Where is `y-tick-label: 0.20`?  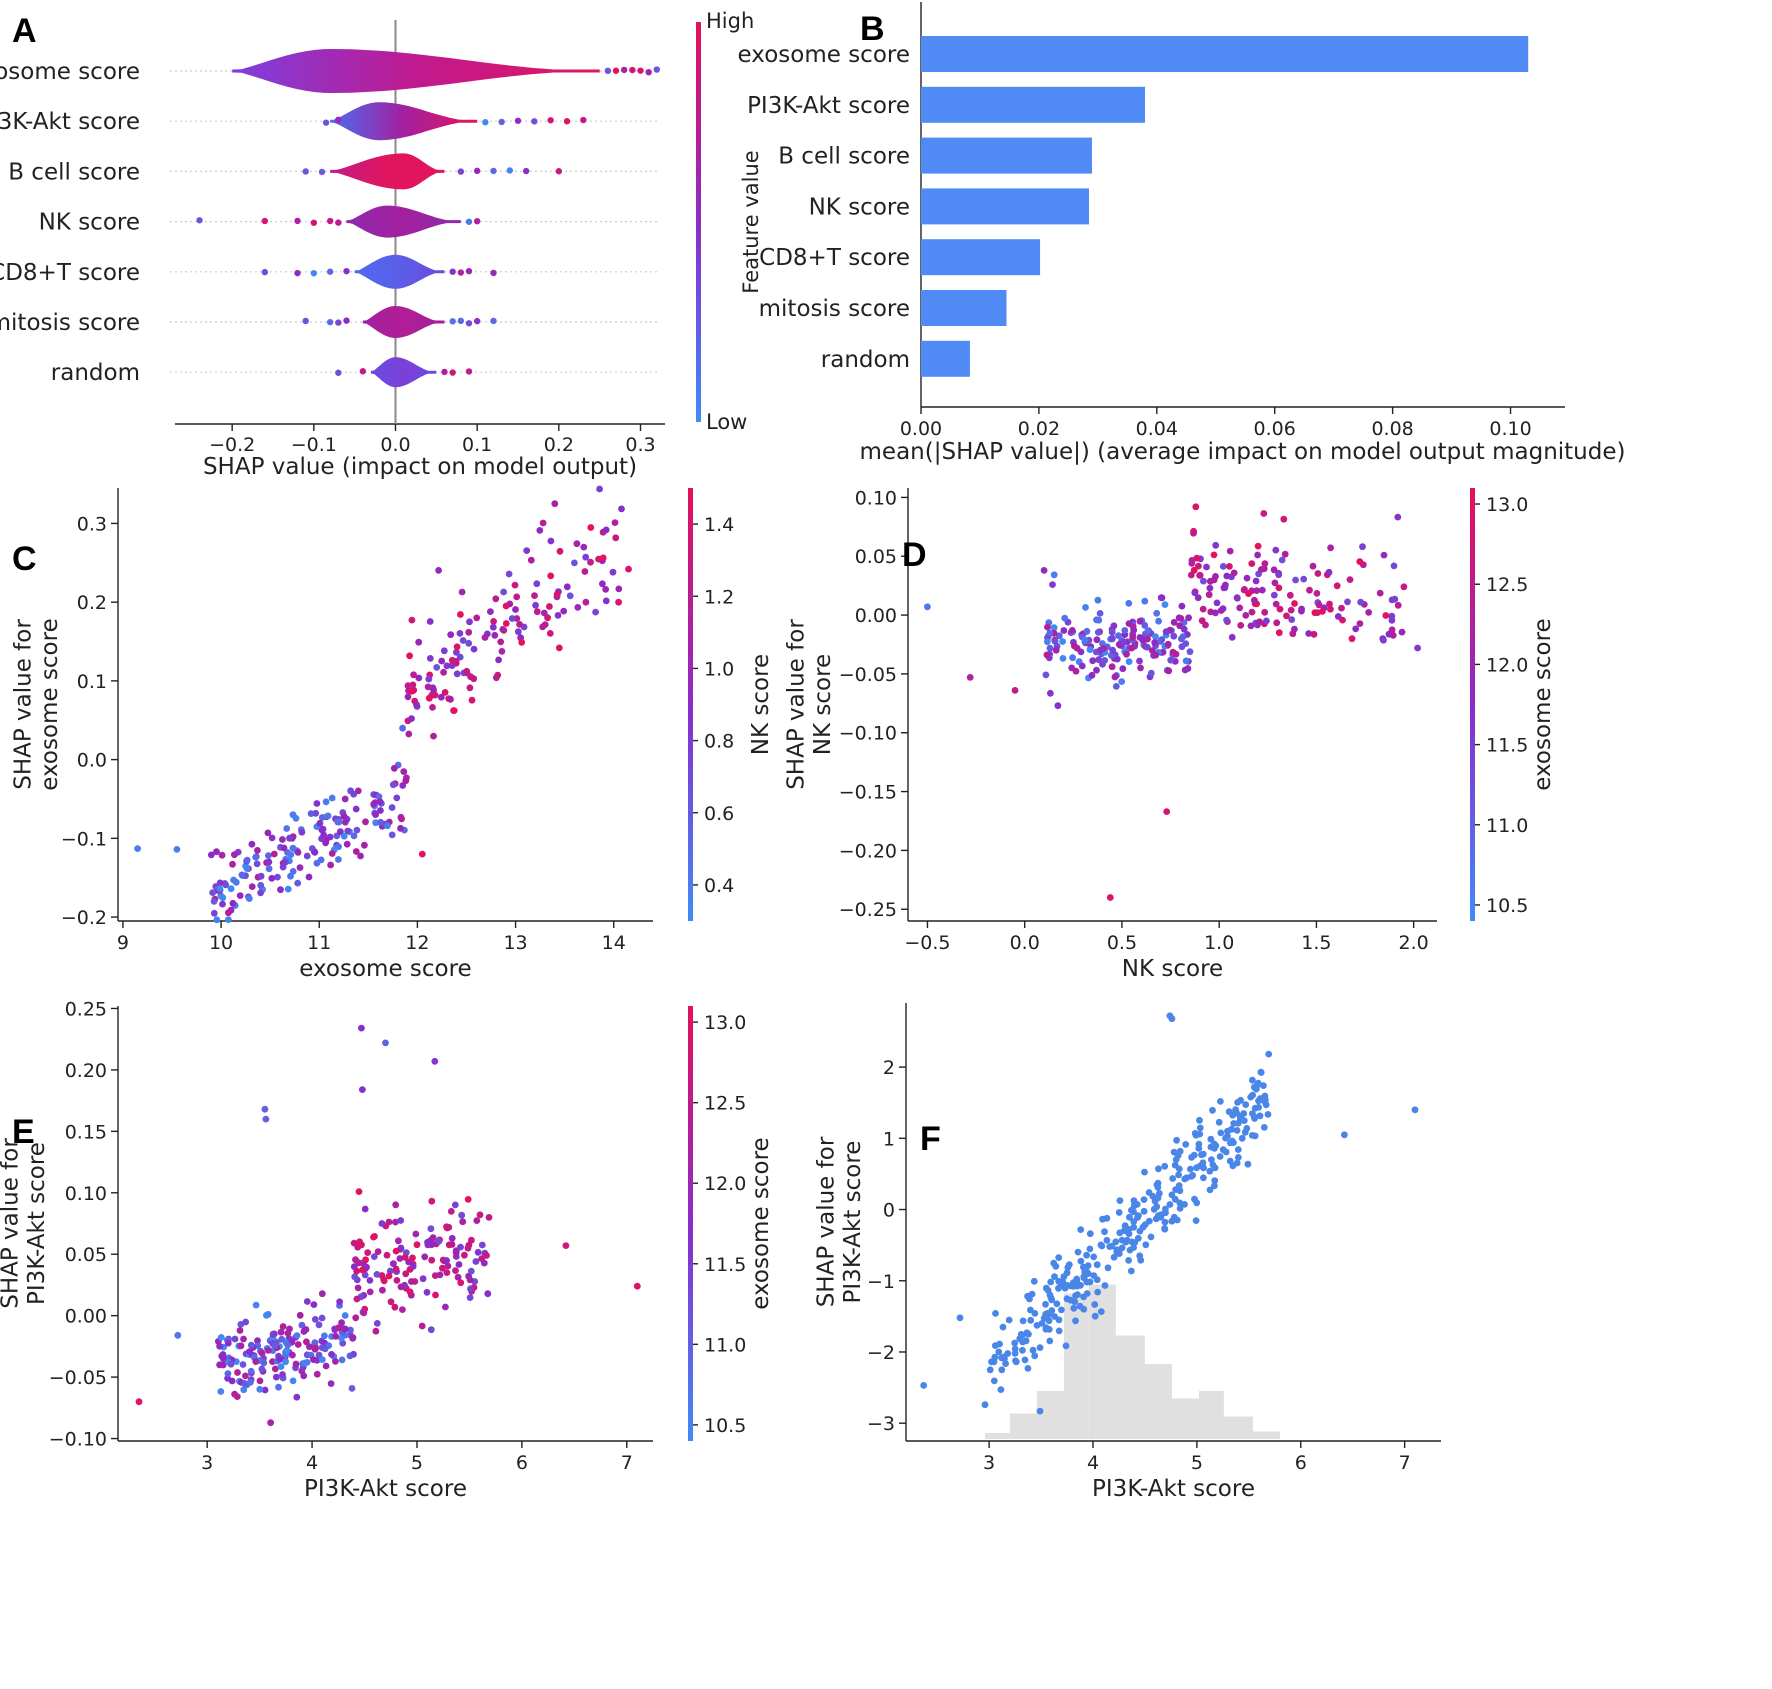 y-tick-label: 0.20 is located at coordinates (86, 1071).